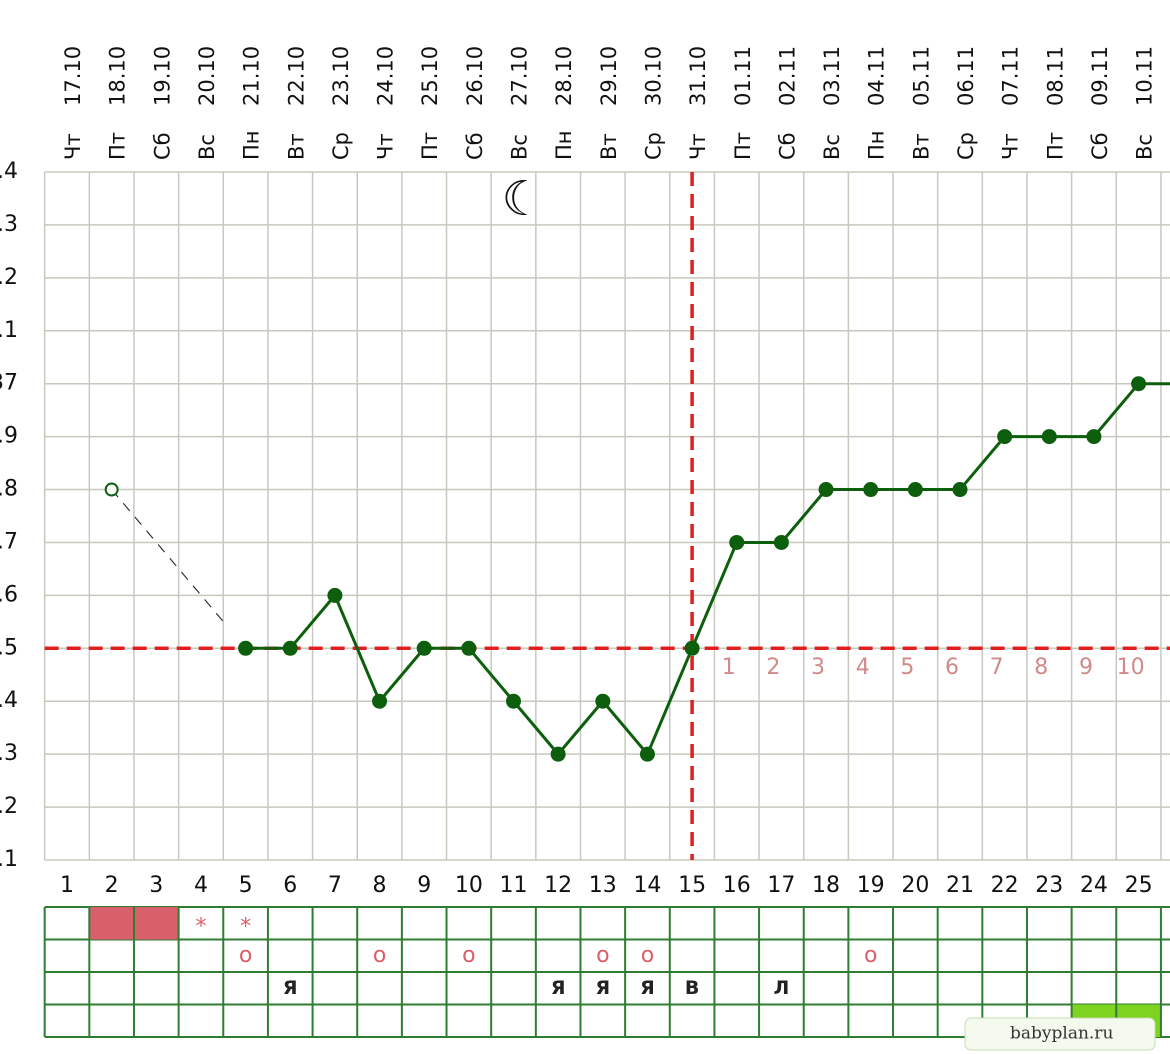 This screenshot has height=1054, width=1170. What do you see at coordinates (9, 806) in the screenshot?
I see `y-tick-label: 36.2` at bounding box center [9, 806].